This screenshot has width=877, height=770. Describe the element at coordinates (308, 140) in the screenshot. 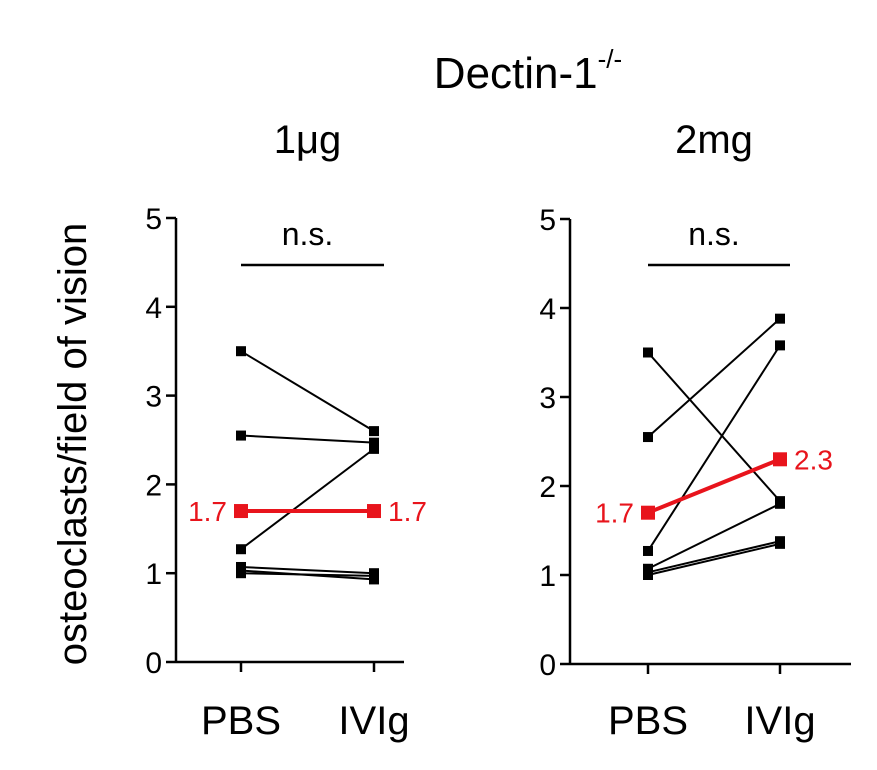

I see `panel-title: 1μg` at that location.